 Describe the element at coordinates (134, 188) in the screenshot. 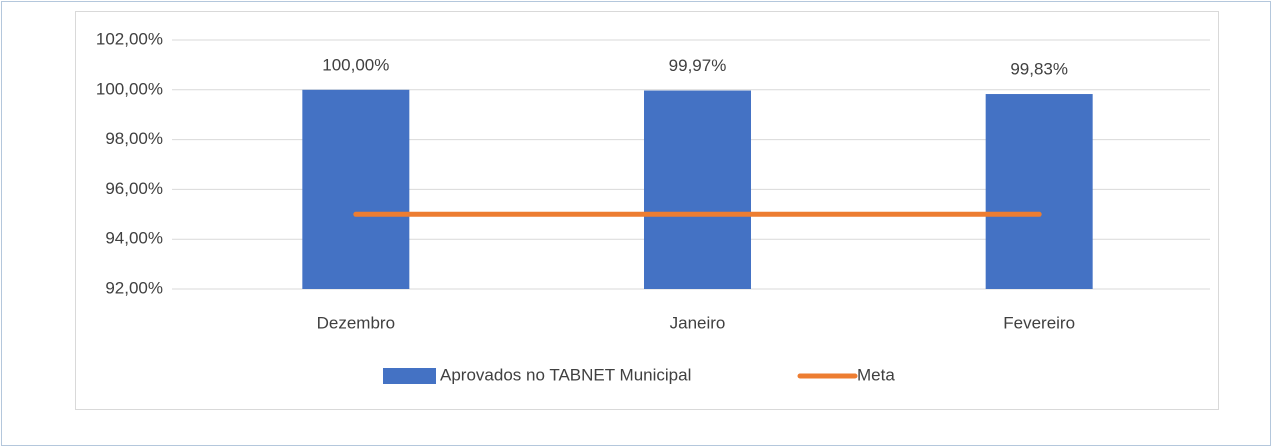

I see `y-tick-label: 96,00%` at that location.